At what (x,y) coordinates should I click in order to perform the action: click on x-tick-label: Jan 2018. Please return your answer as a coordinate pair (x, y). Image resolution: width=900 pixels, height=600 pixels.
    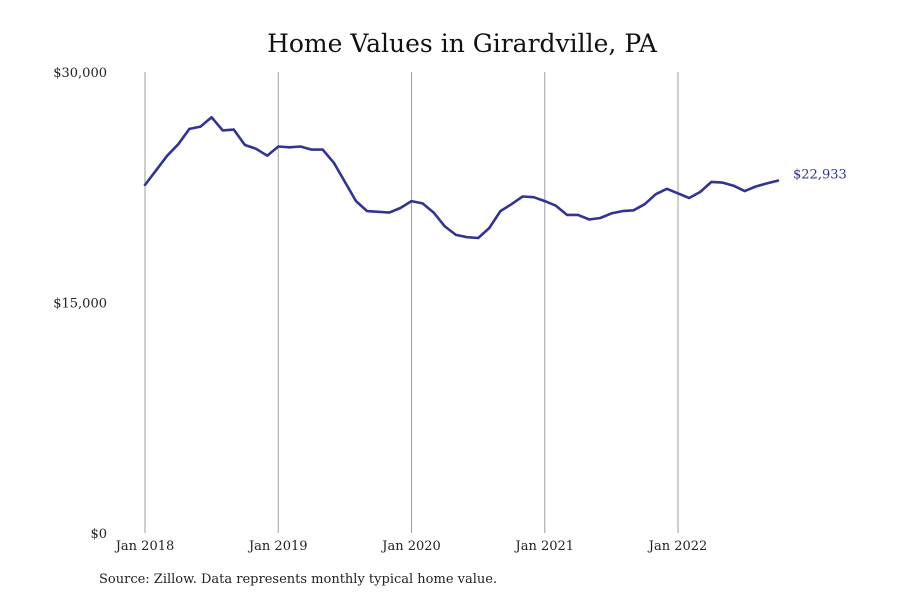
    Looking at the image, I should click on (144, 546).